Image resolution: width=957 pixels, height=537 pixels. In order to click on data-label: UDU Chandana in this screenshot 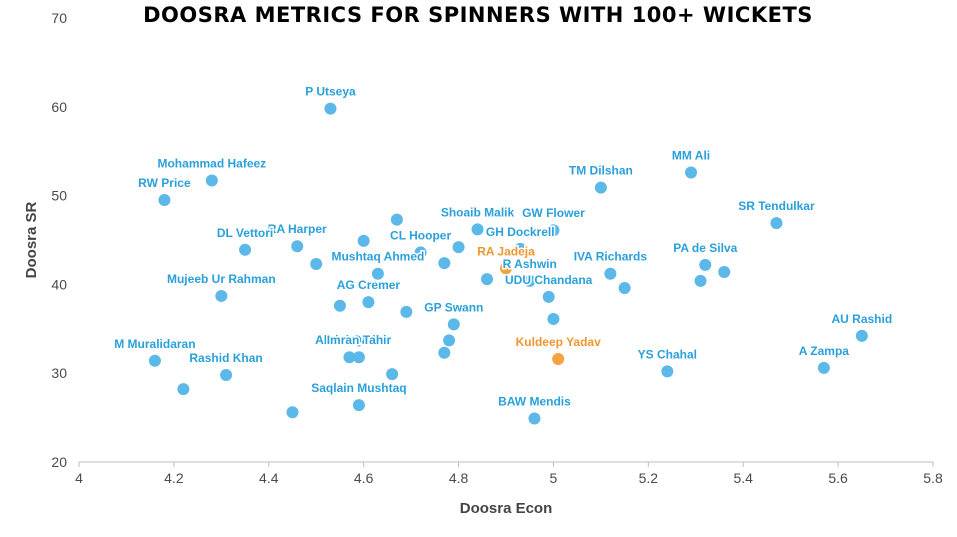, I will do `click(549, 280)`.